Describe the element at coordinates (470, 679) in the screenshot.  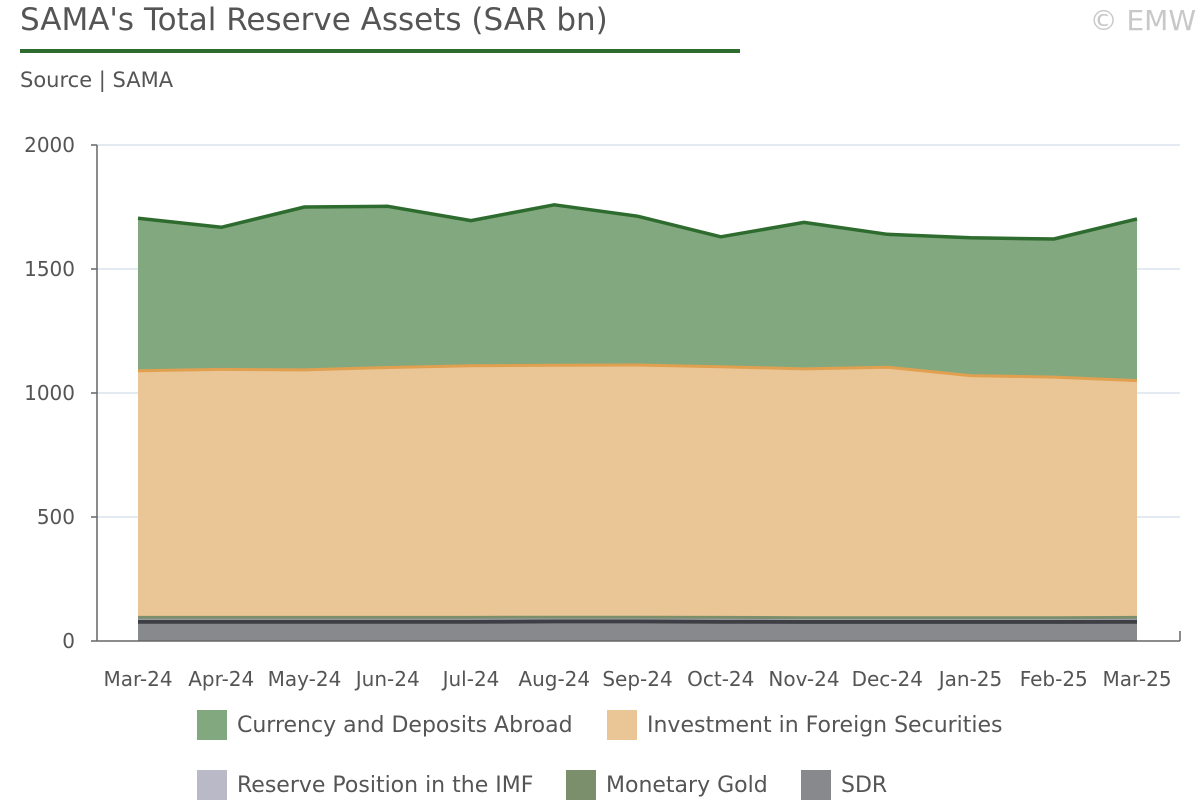
I see `x-tick-label: Jul-24` at that location.